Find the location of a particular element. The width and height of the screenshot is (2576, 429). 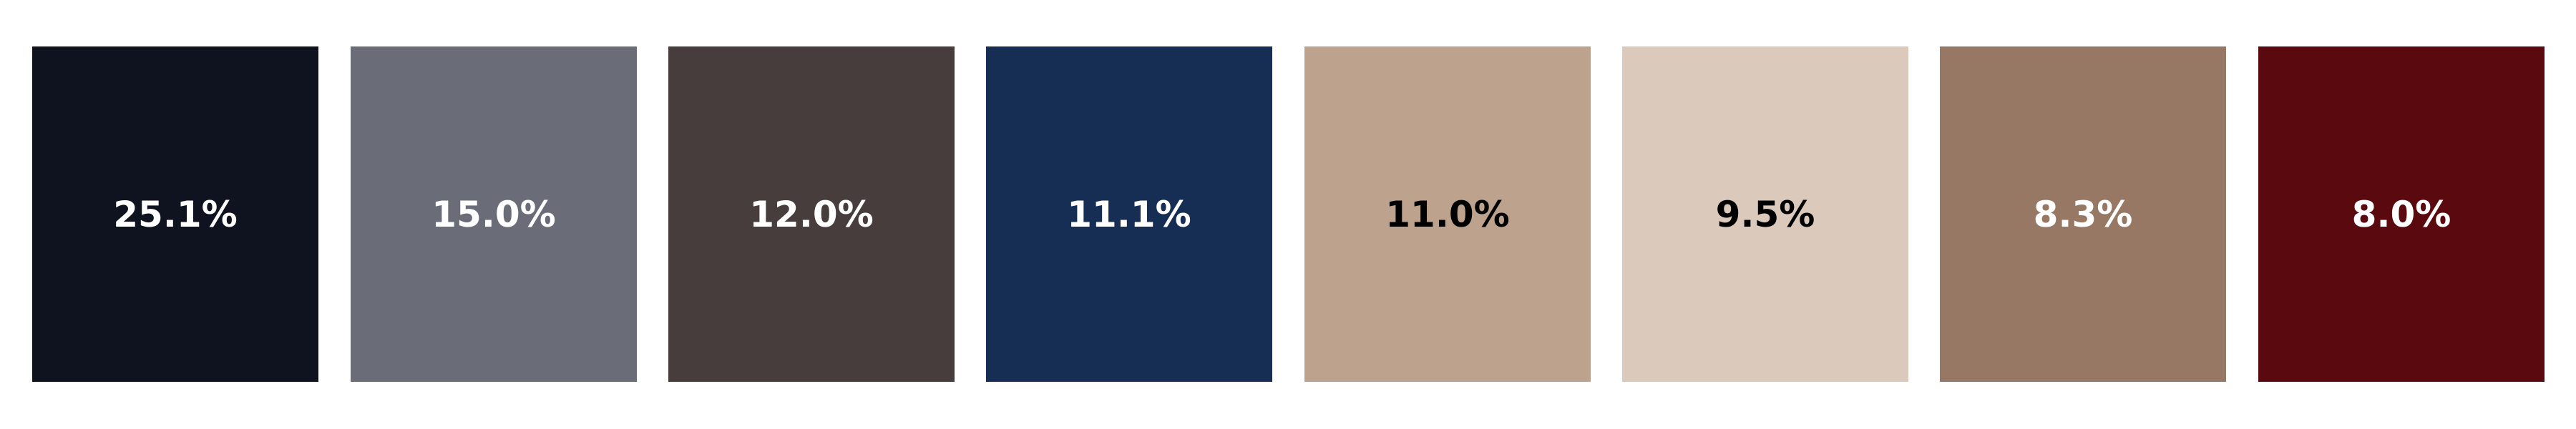

color-swatch: 11.1% is located at coordinates (1129, 214).